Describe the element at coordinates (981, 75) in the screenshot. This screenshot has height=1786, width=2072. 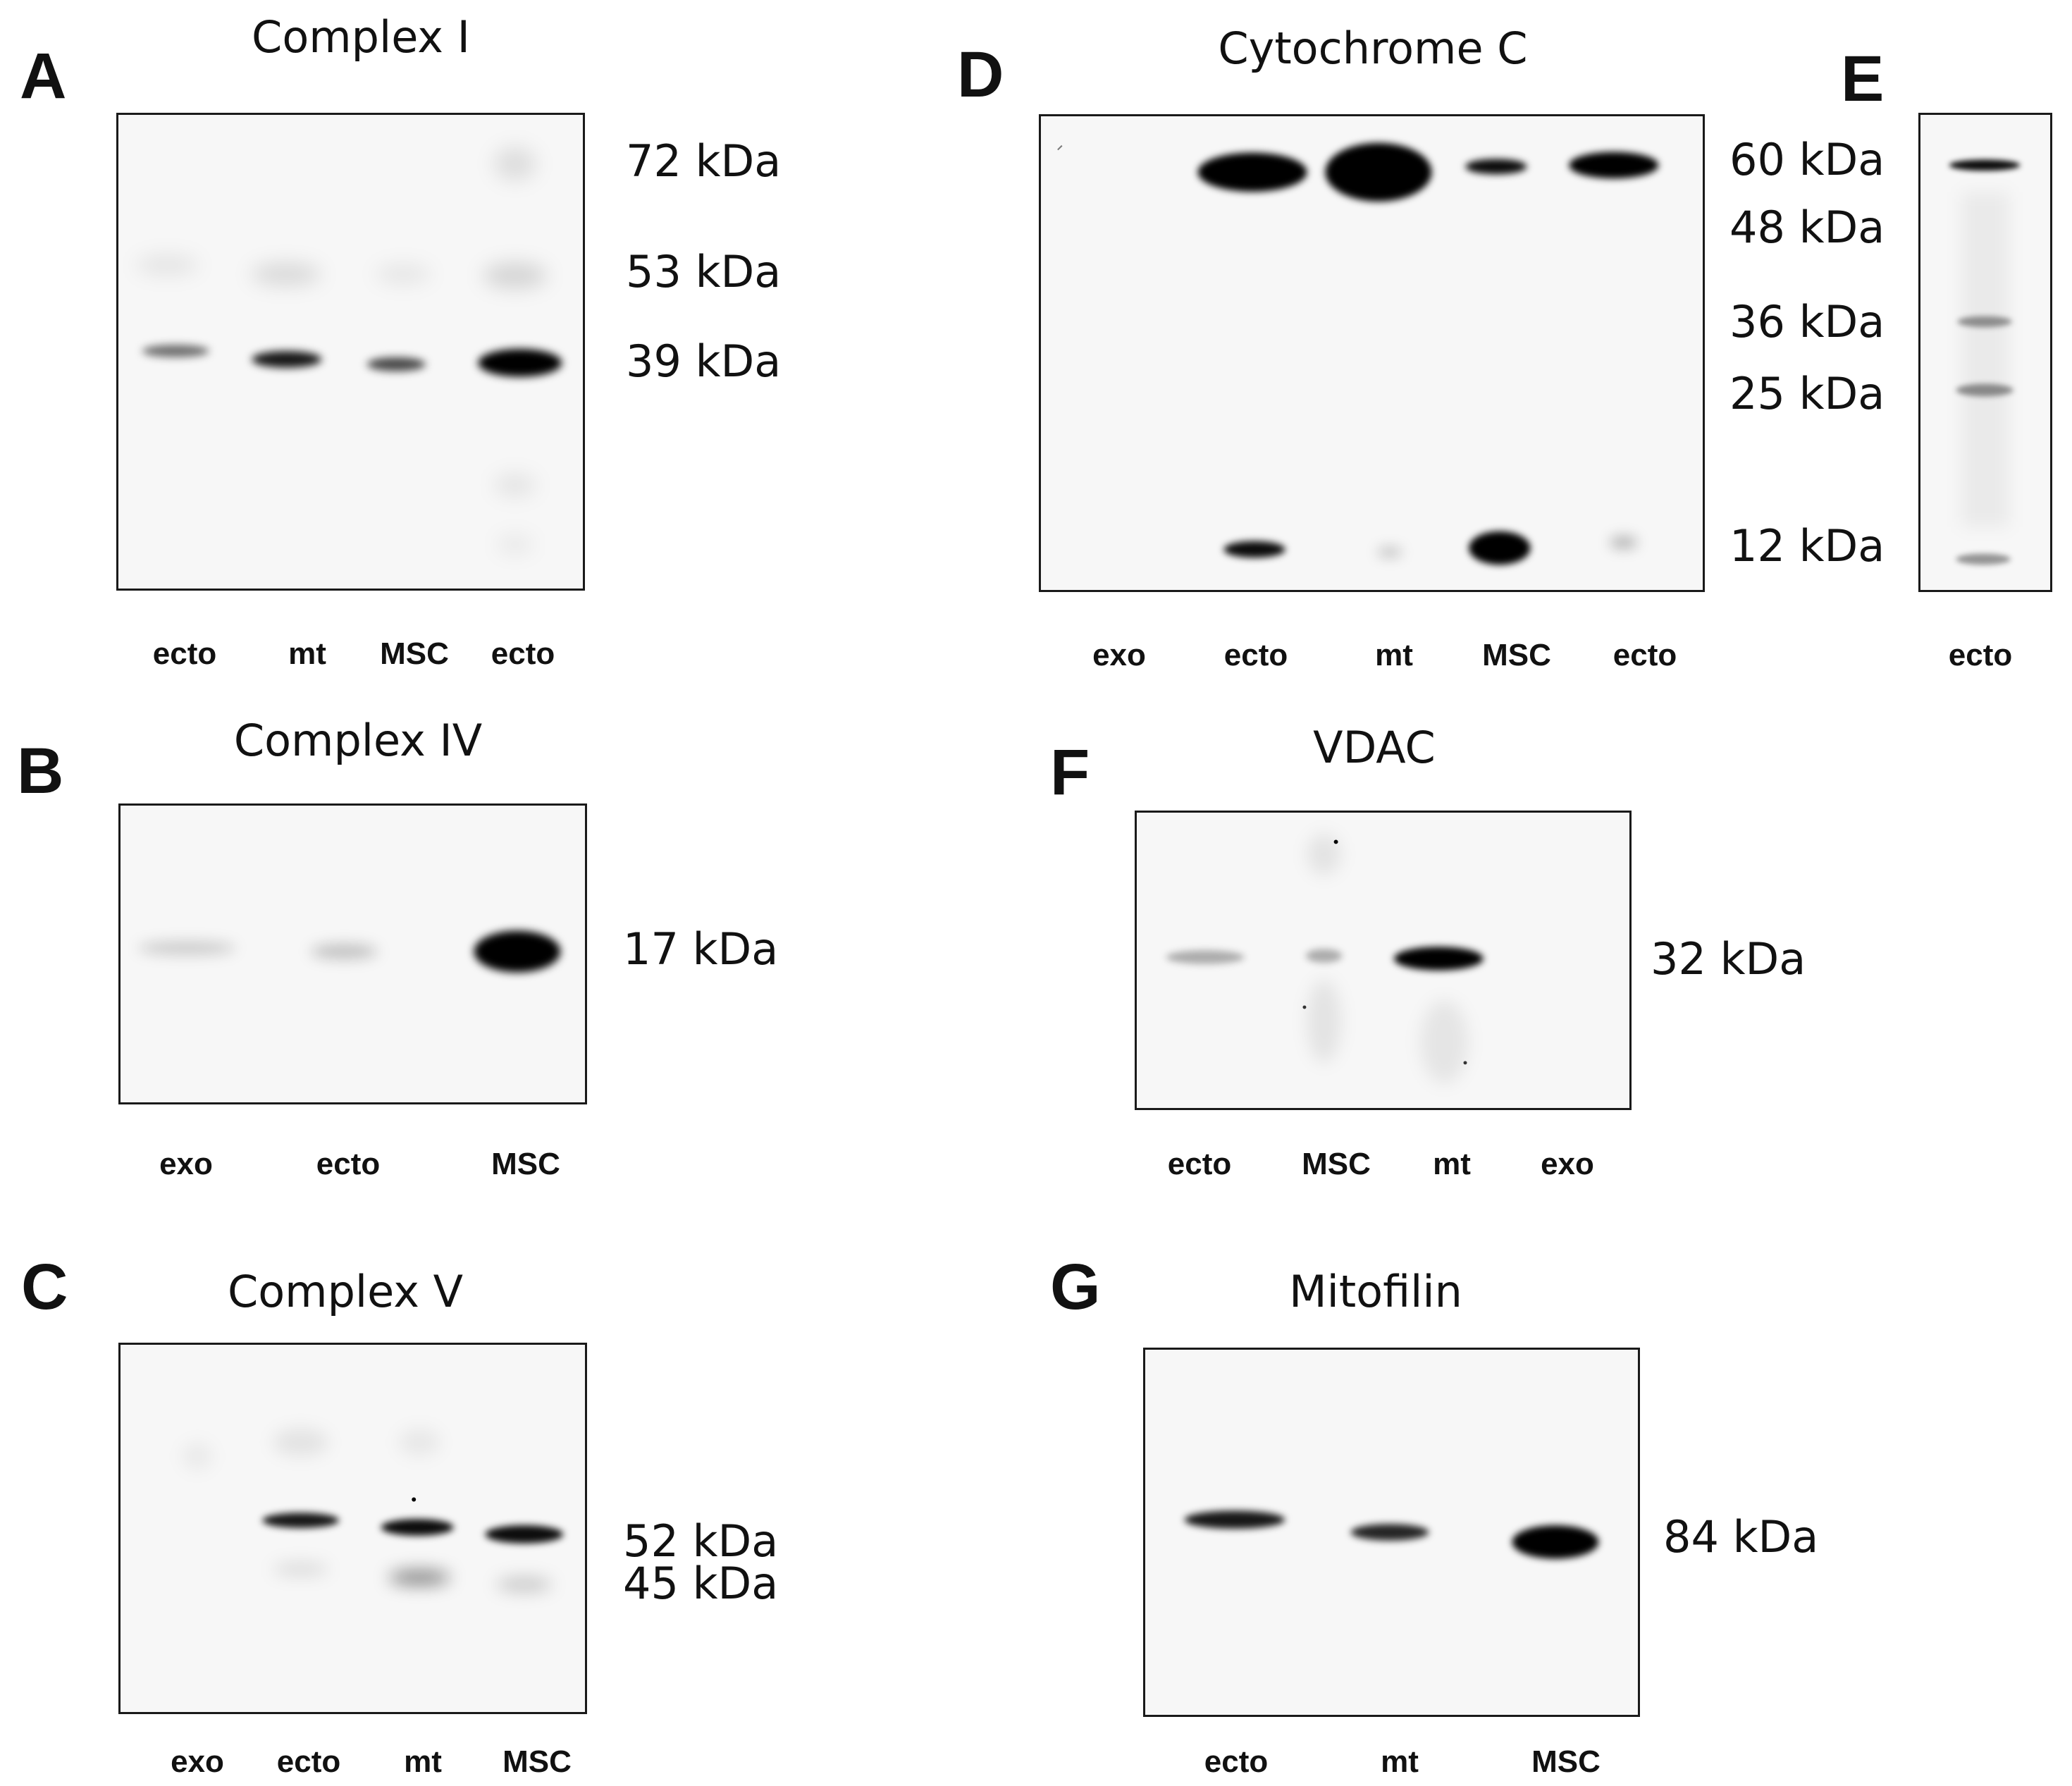
I see `panel-letter: D` at that location.